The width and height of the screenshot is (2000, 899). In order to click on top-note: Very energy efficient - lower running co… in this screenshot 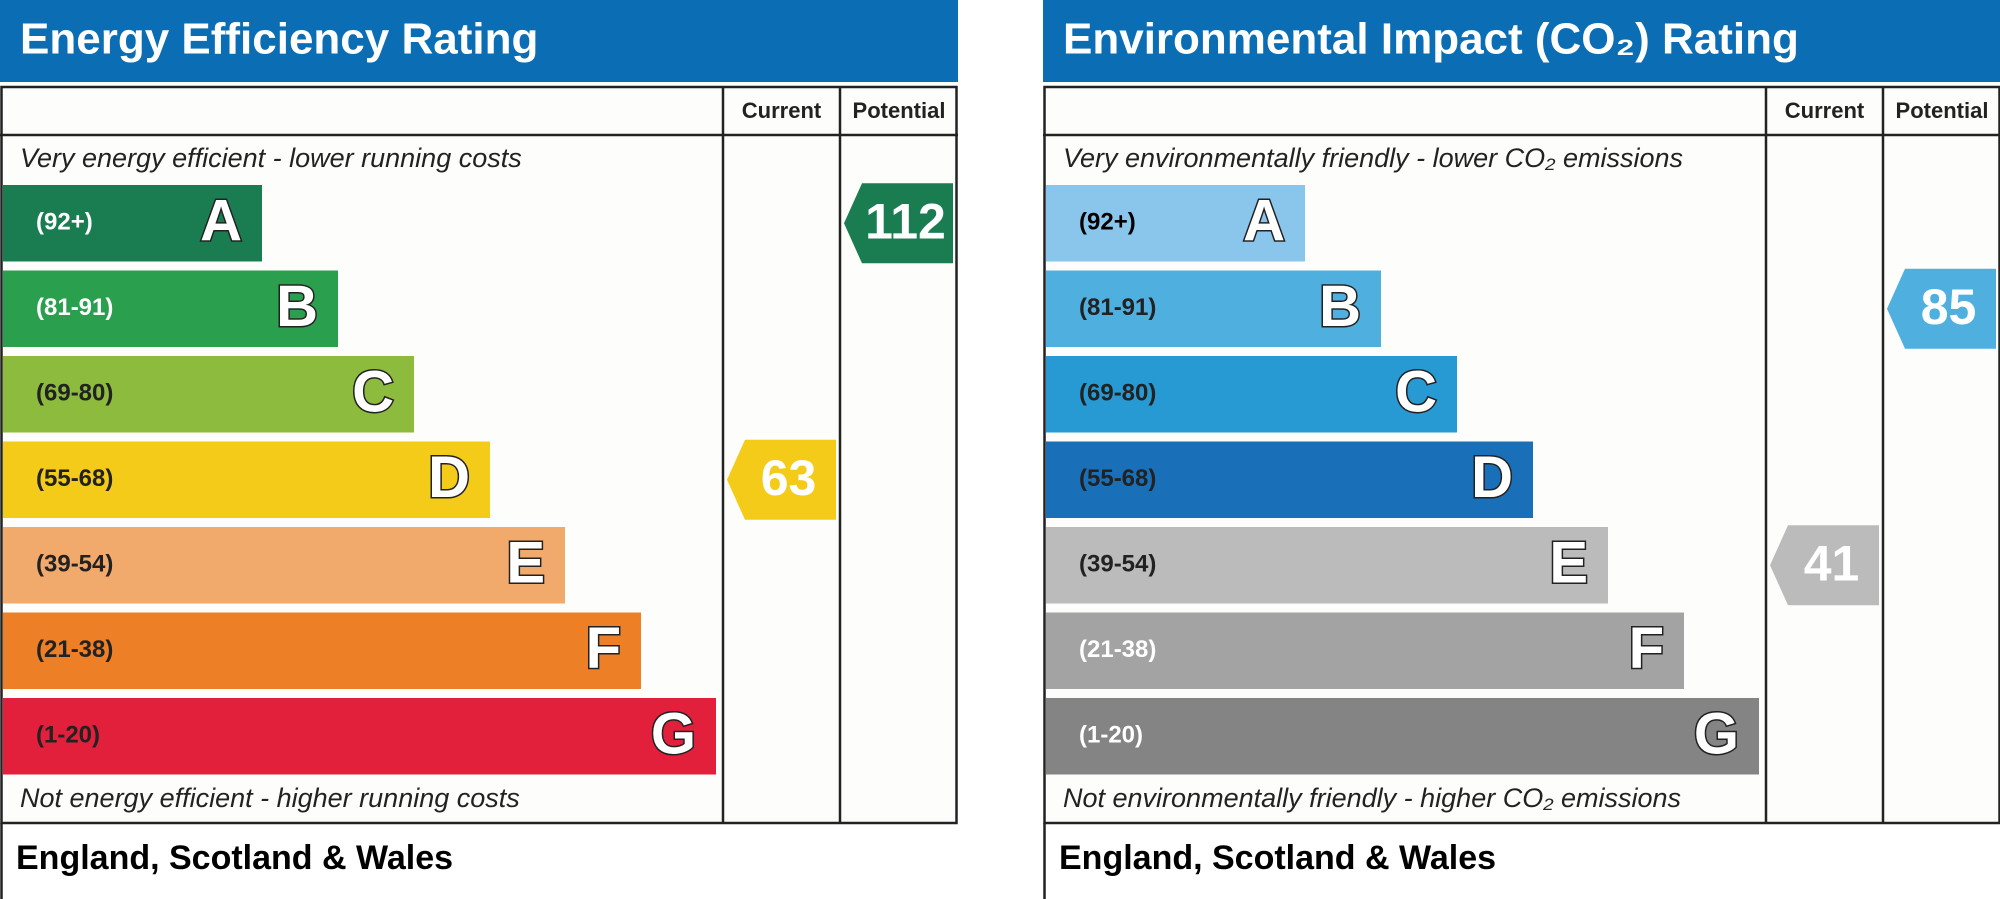, I will do `click(271, 158)`.